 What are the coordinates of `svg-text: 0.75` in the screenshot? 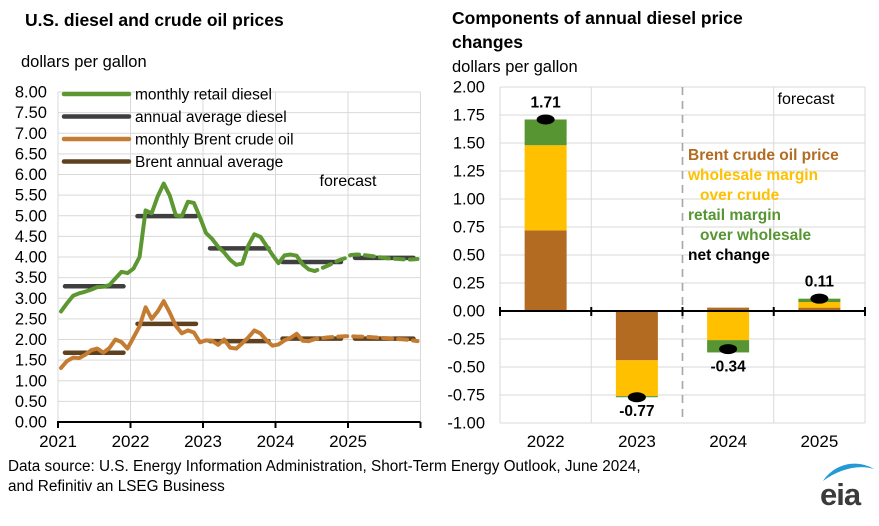 It's located at (469, 228).